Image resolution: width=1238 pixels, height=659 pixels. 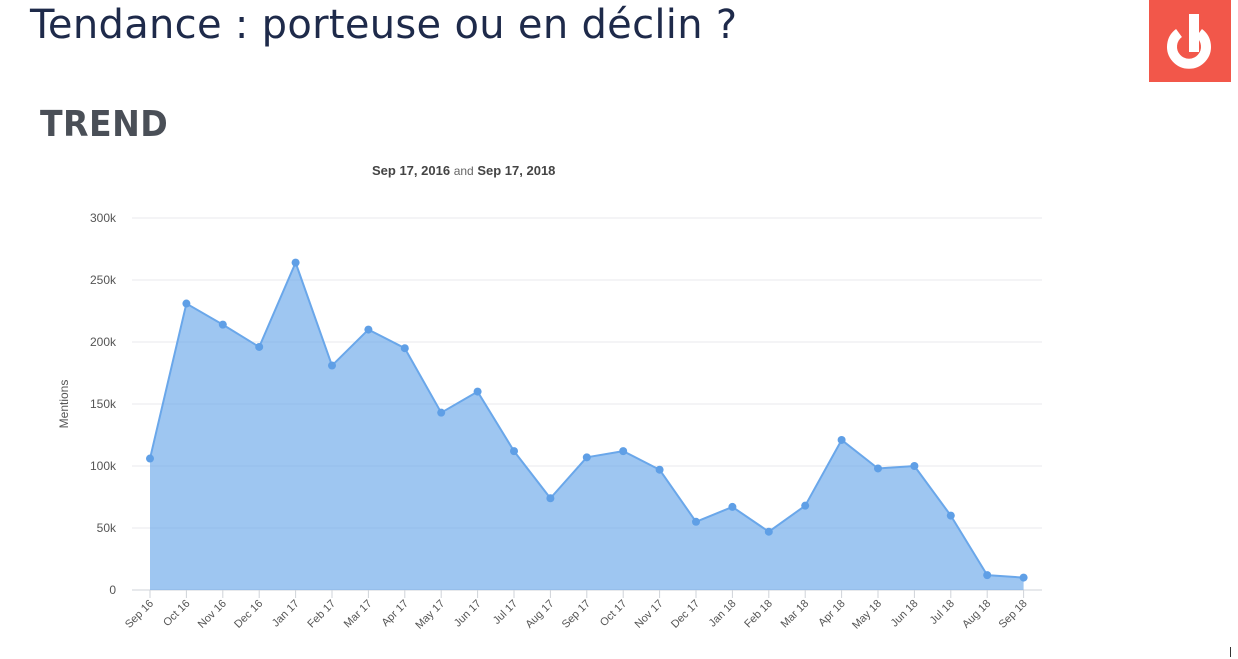 I want to click on x-tick-label: Jun 18, so click(x=905, y=614).